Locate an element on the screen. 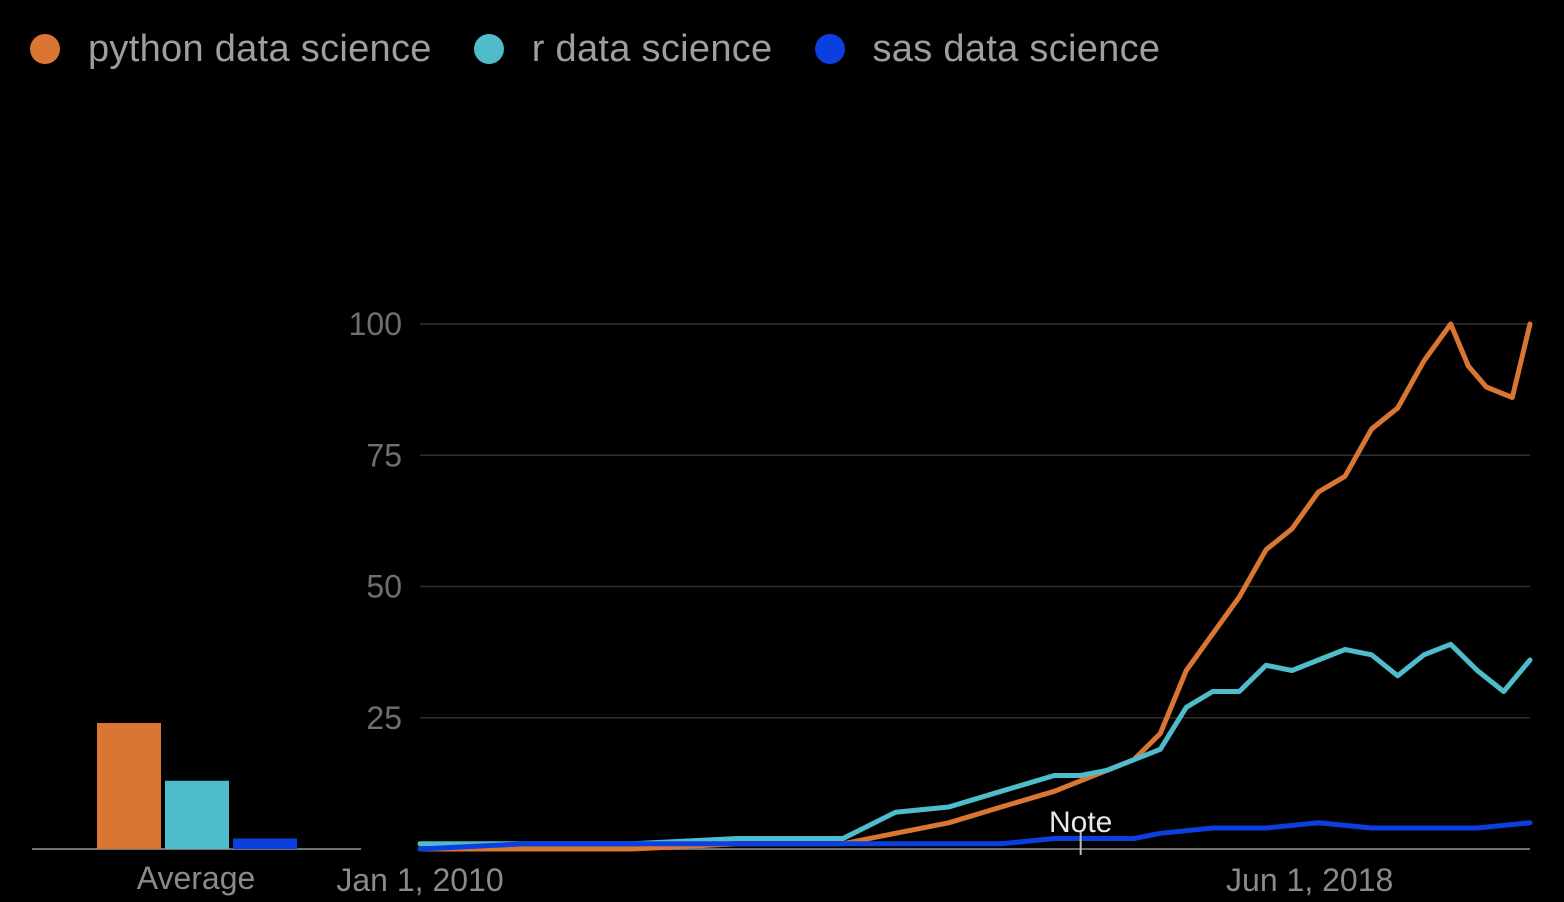  x-tick-label-0: Jan 1, 2010 is located at coordinates (419, 880).